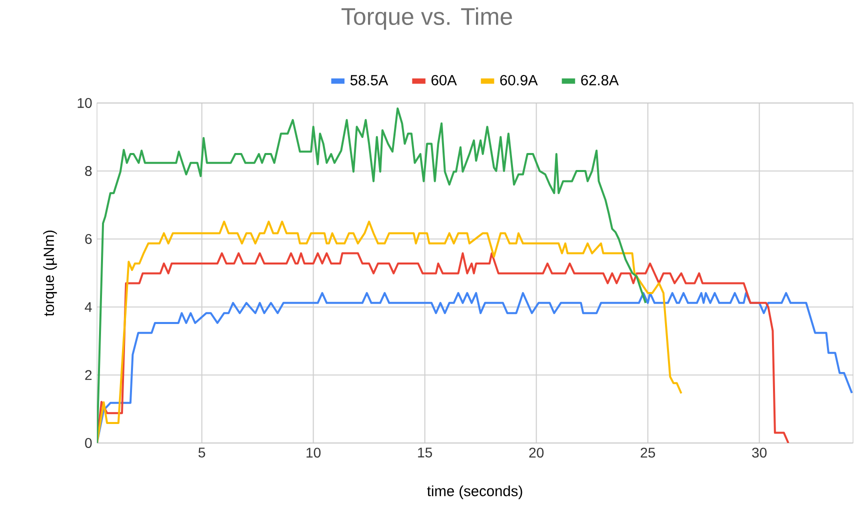 This screenshot has height=519, width=854. Describe the element at coordinates (202, 453) in the screenshot. I see `x-tick-label: 5` at that location.